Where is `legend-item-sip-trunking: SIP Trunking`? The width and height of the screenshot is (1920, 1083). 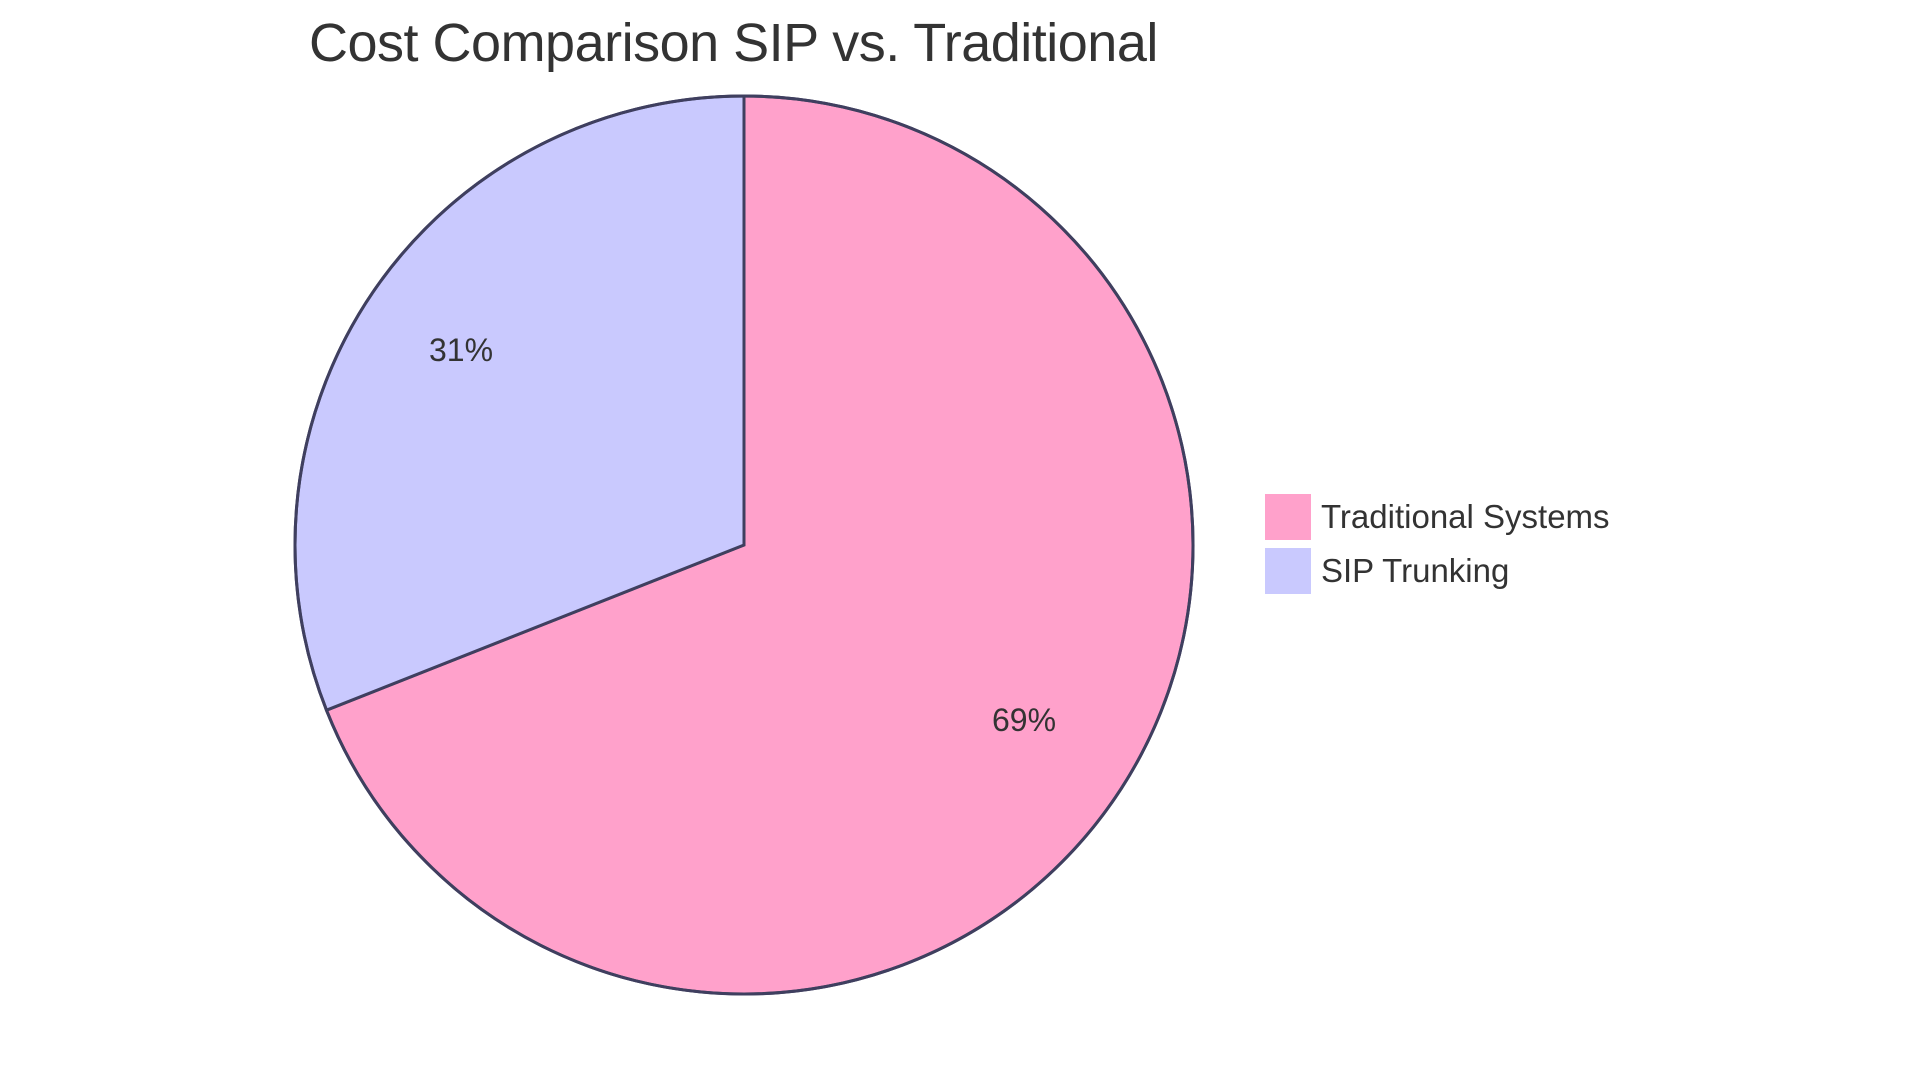 legend-item-sip-trunking: SIP Trunking is located at coordinates (1437, 571).